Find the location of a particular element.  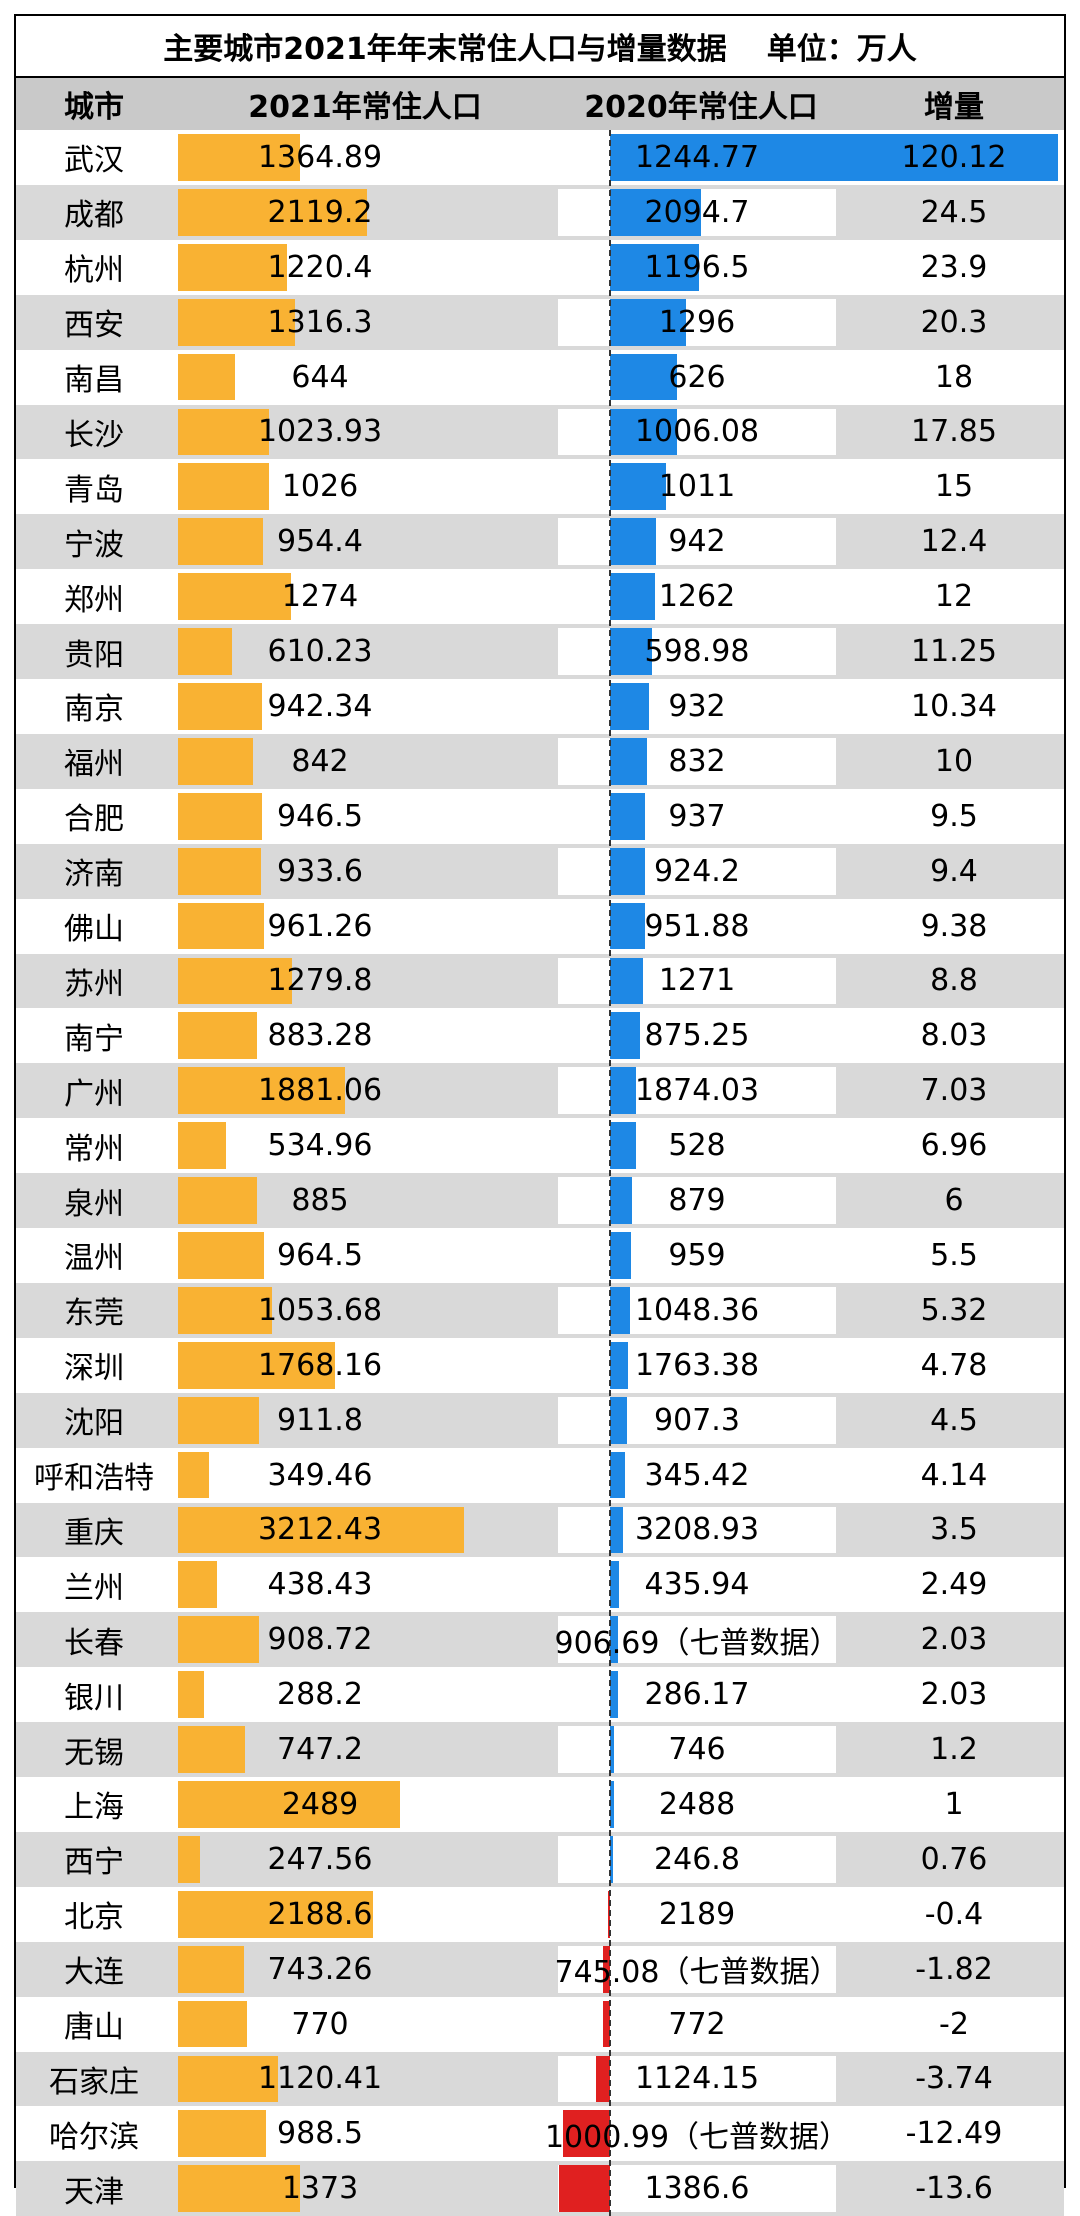

pop2021-value: 1220.4 is located at coordinates (320, 267).